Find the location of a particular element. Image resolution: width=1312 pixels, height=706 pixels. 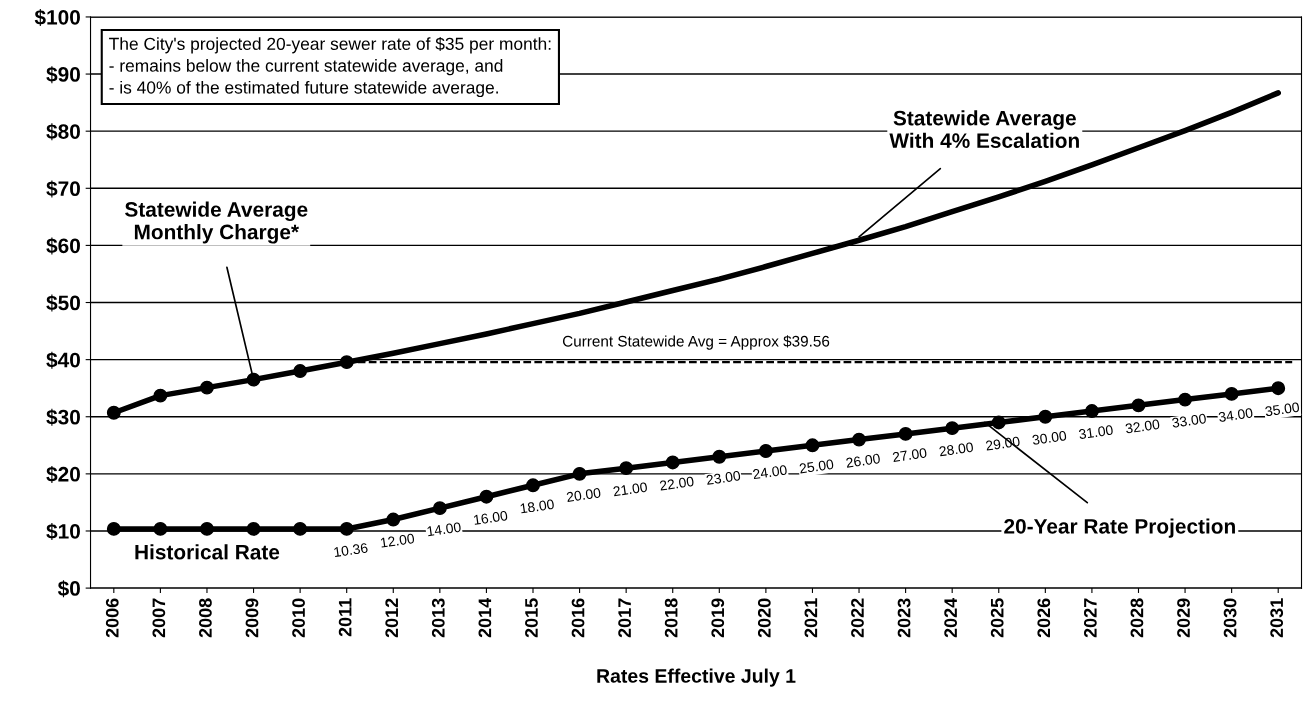

x-tick-label: 2028 is located at coordinates (1137, 618).